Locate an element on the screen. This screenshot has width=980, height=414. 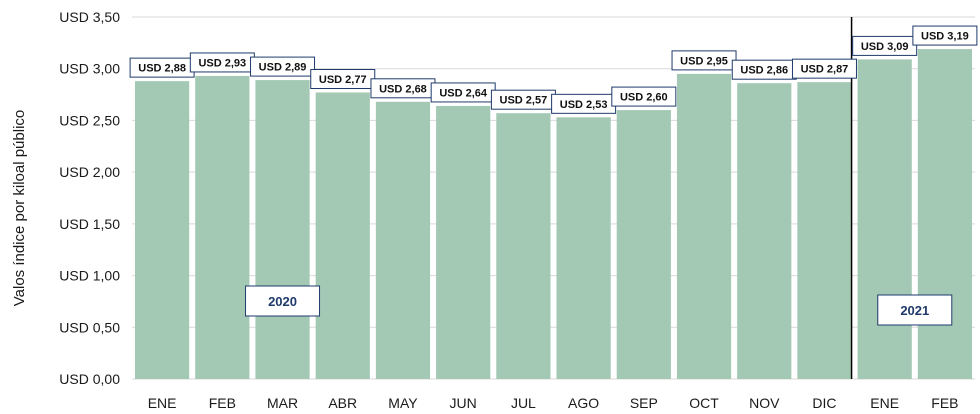
data-label-text: USD 2,77 is located at coordinates (343, 80).